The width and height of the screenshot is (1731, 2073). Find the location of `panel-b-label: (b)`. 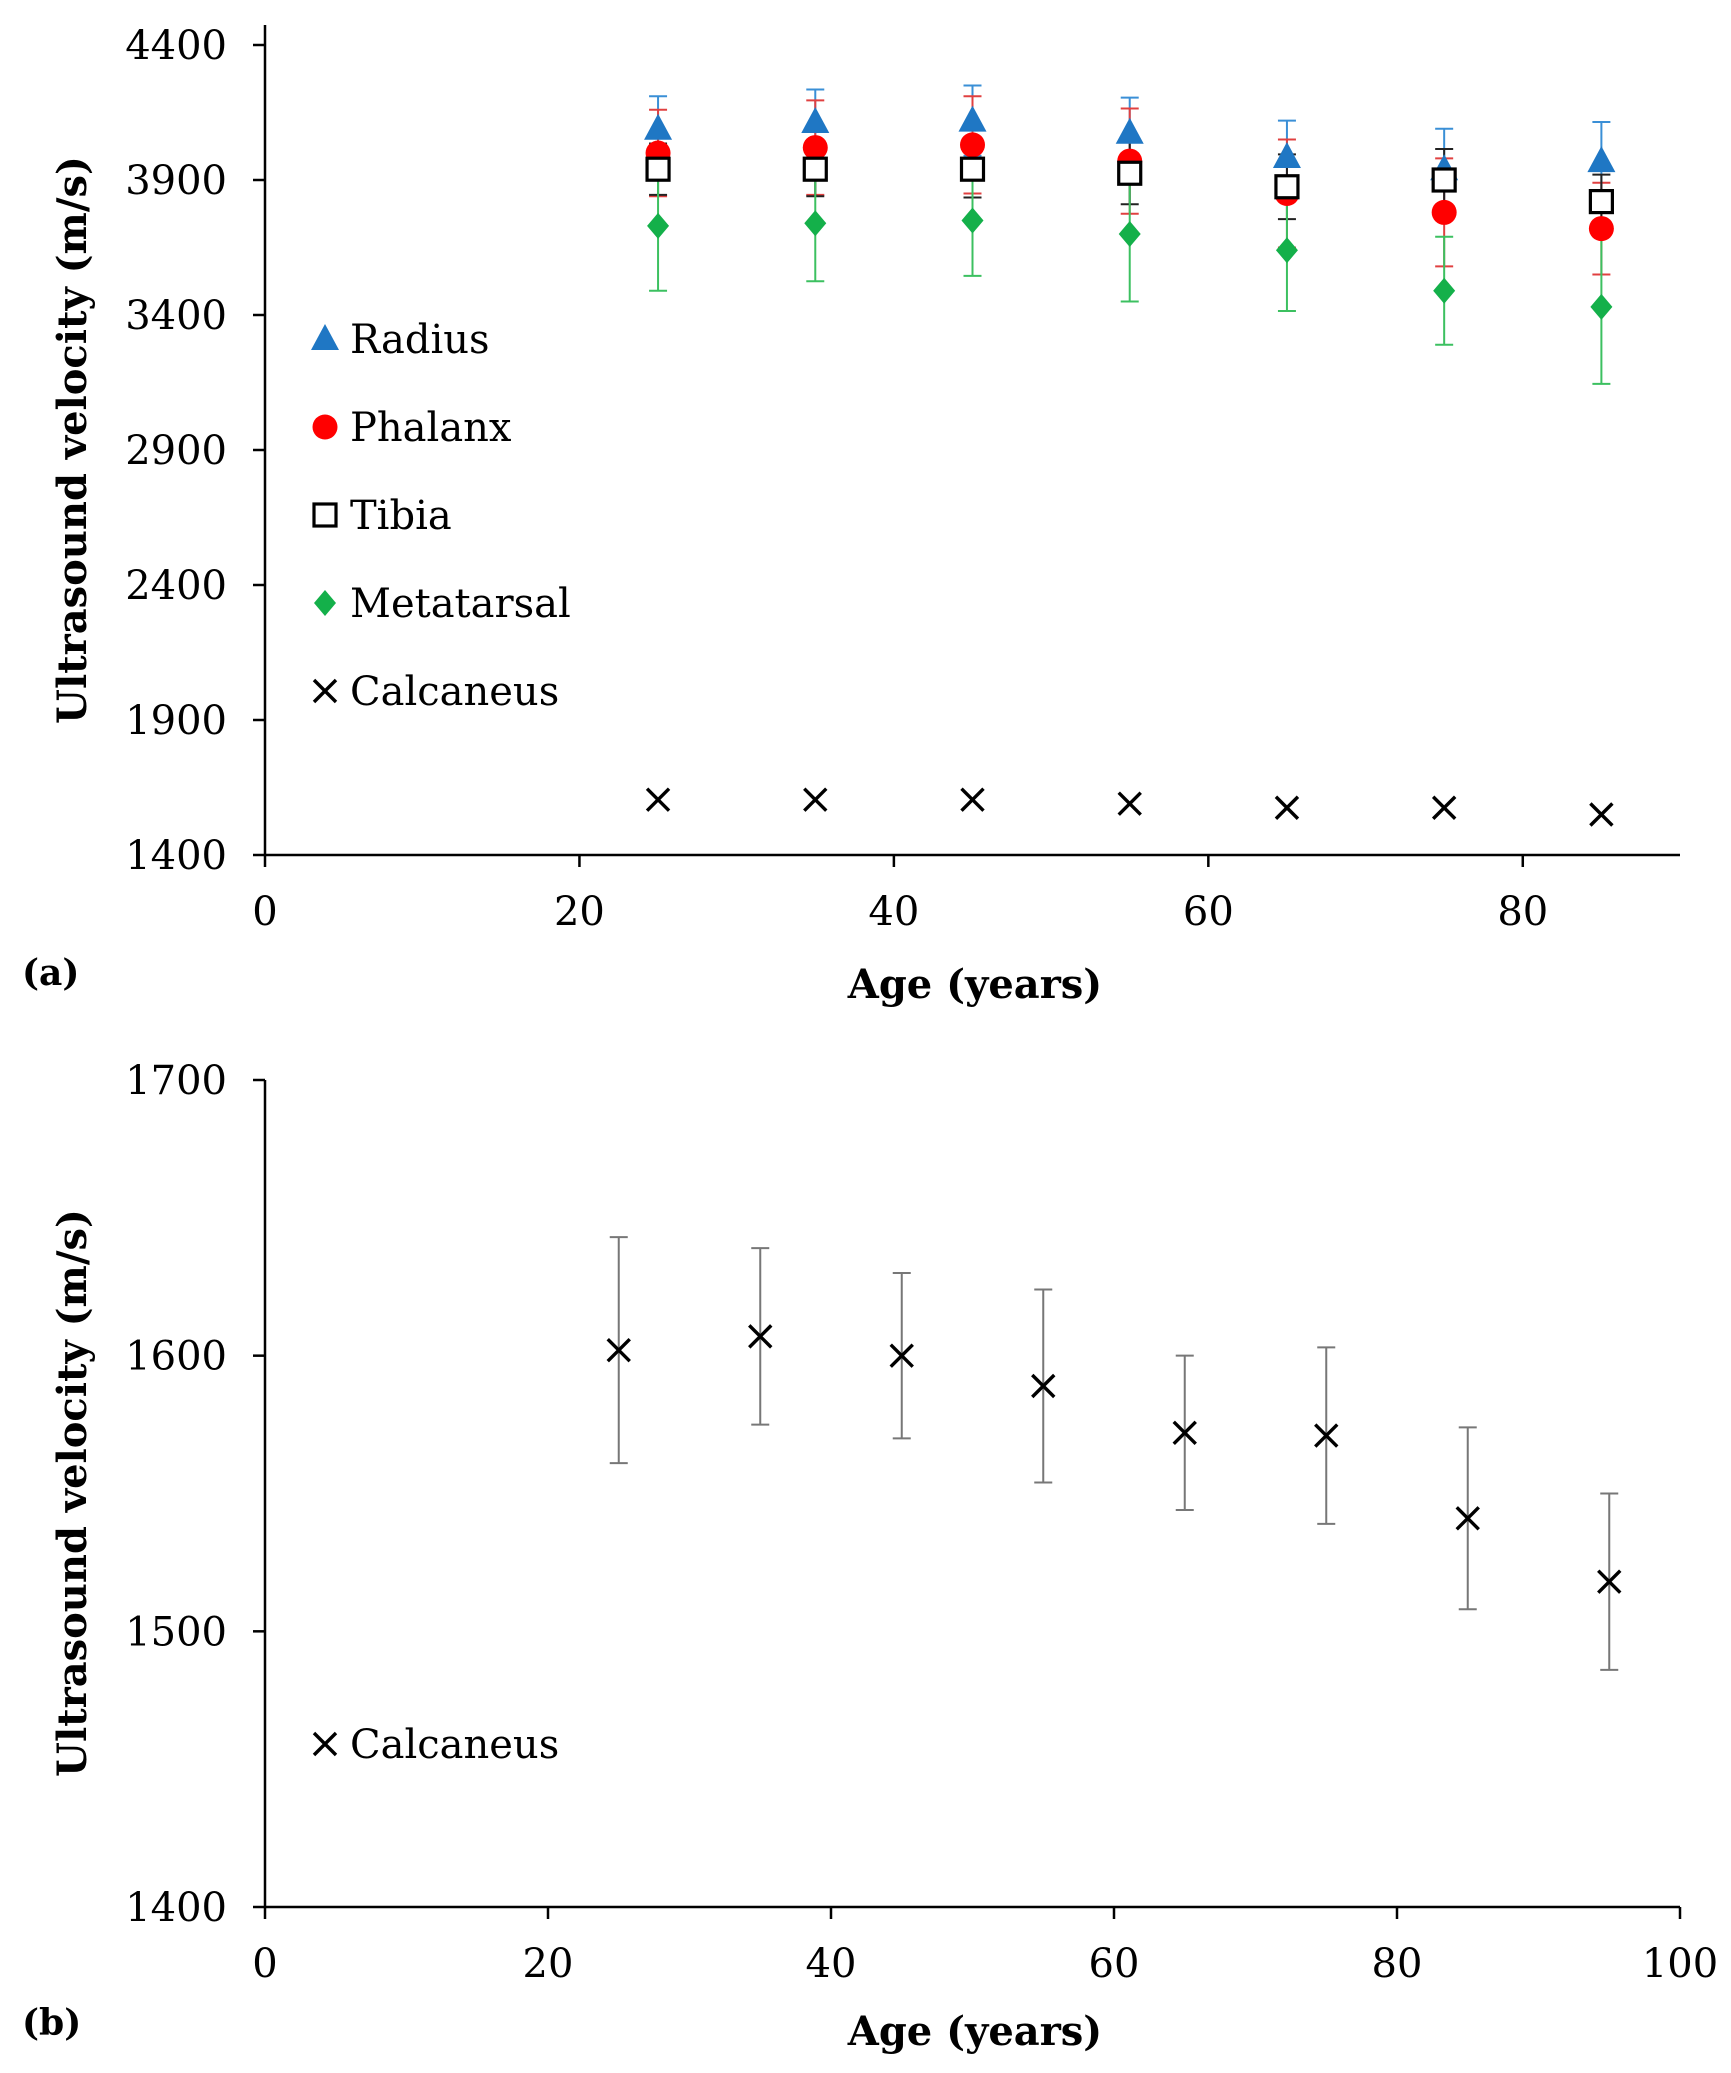

panel-b-label: (b) is located at coordinates (51, 2023).